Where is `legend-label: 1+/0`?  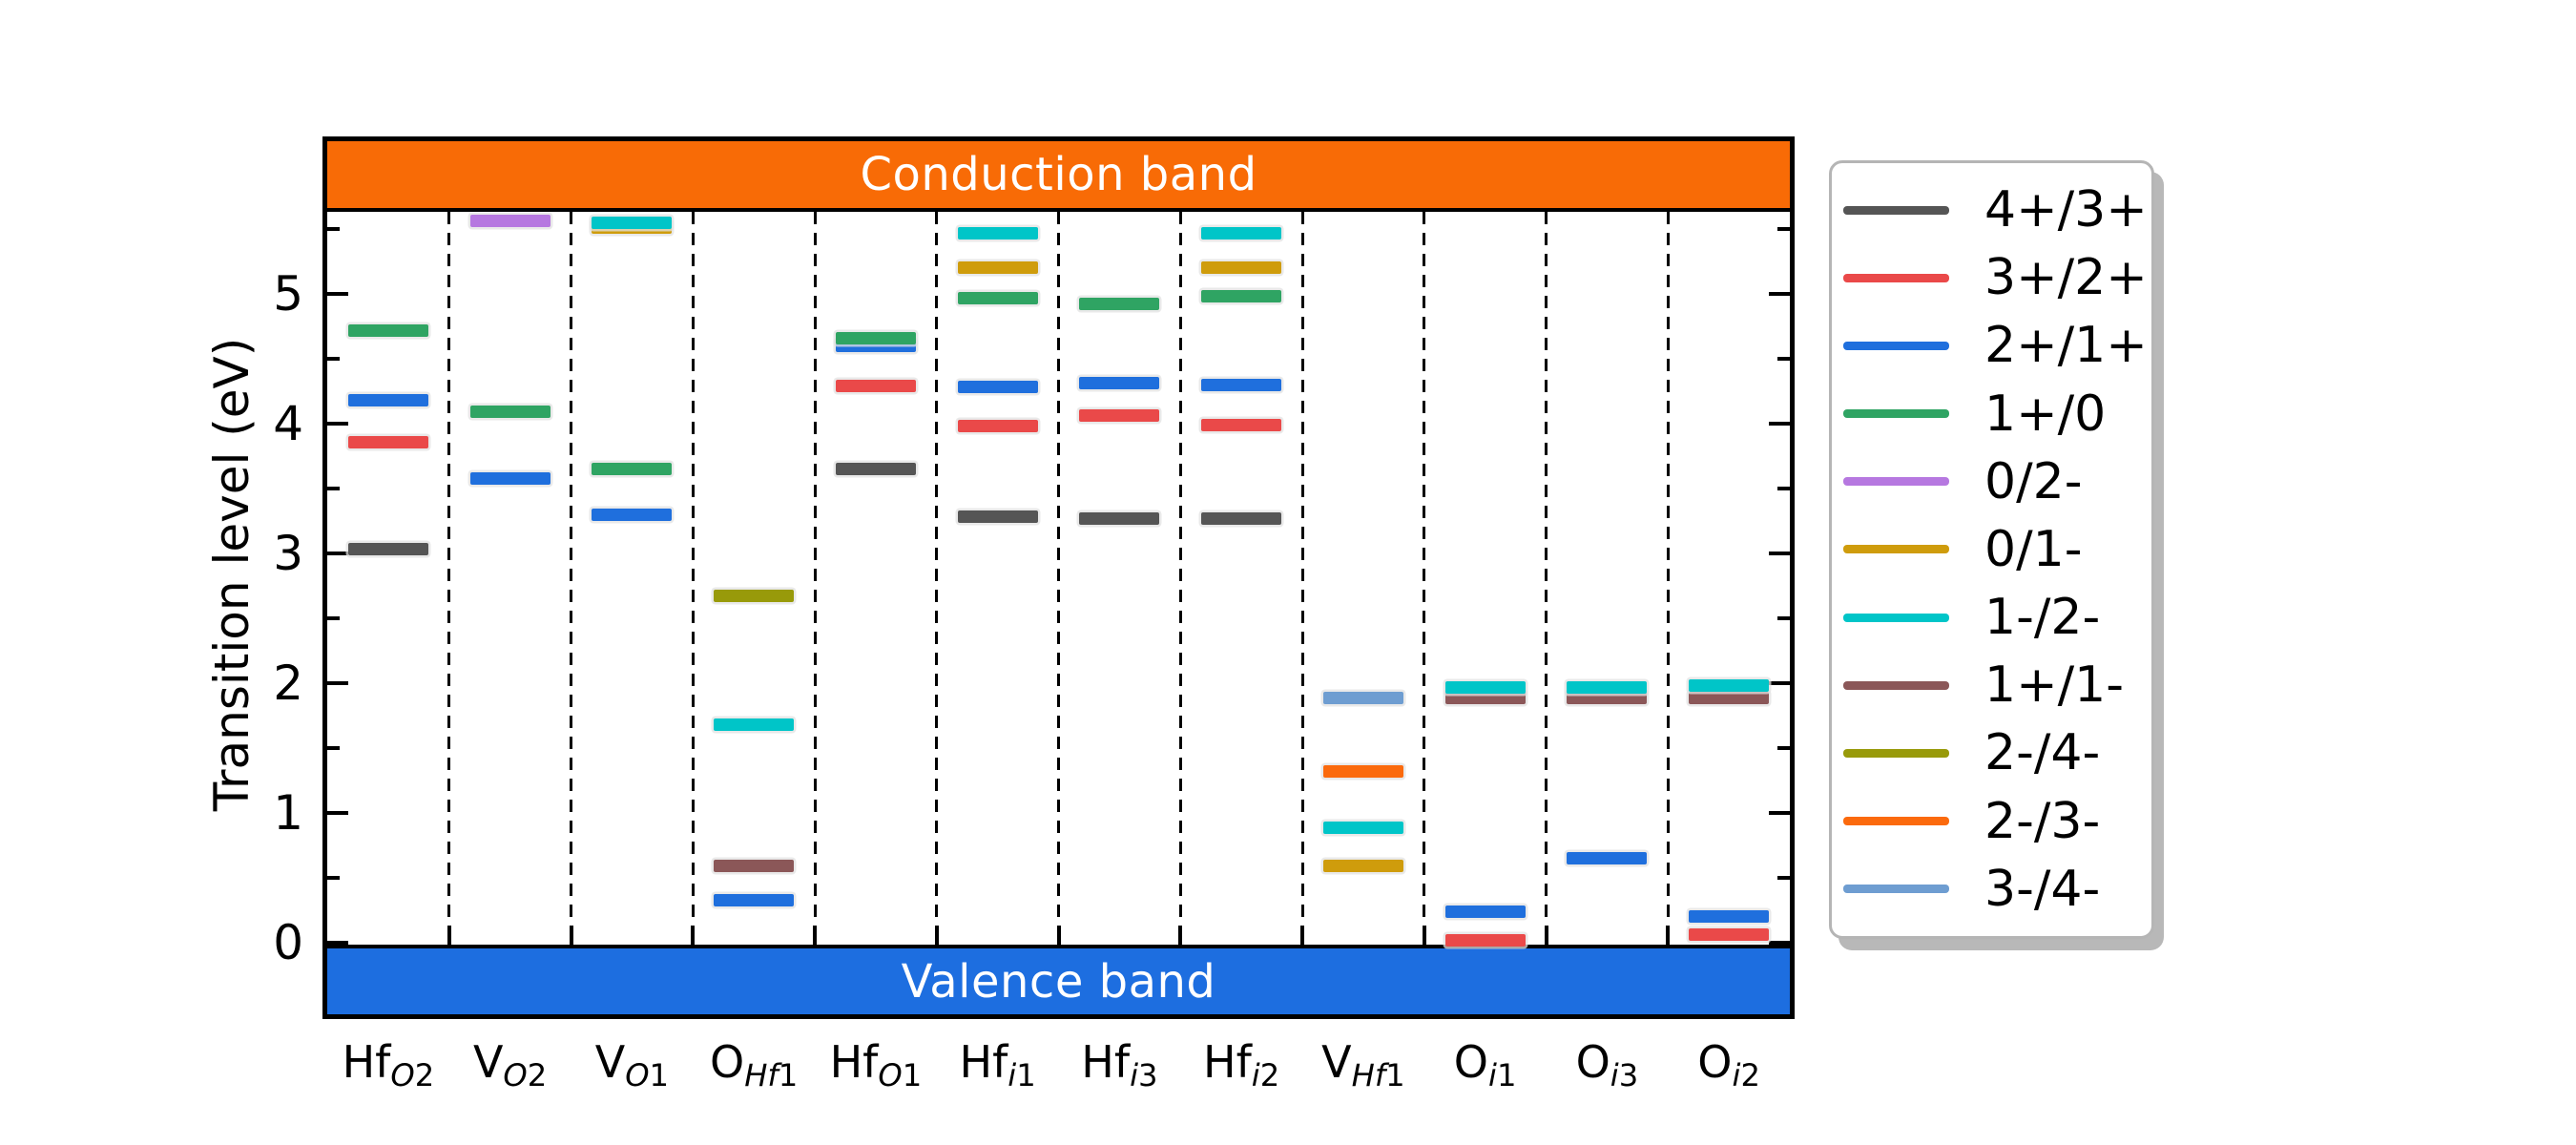 legend-label: 1+/0 is located at coordinates (2045, 414).